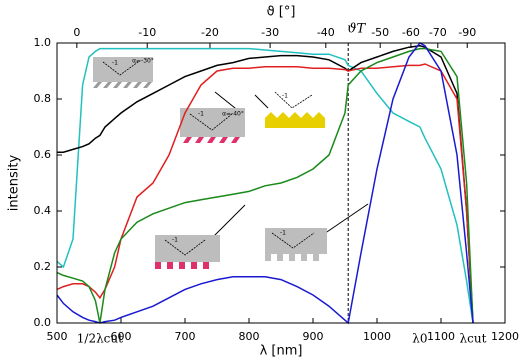 The width and height of the screenshot is (521, 360). Describe the element at coordinates (380, 32) in the screenshot. I see `x2-tick-label: -50` at that location.